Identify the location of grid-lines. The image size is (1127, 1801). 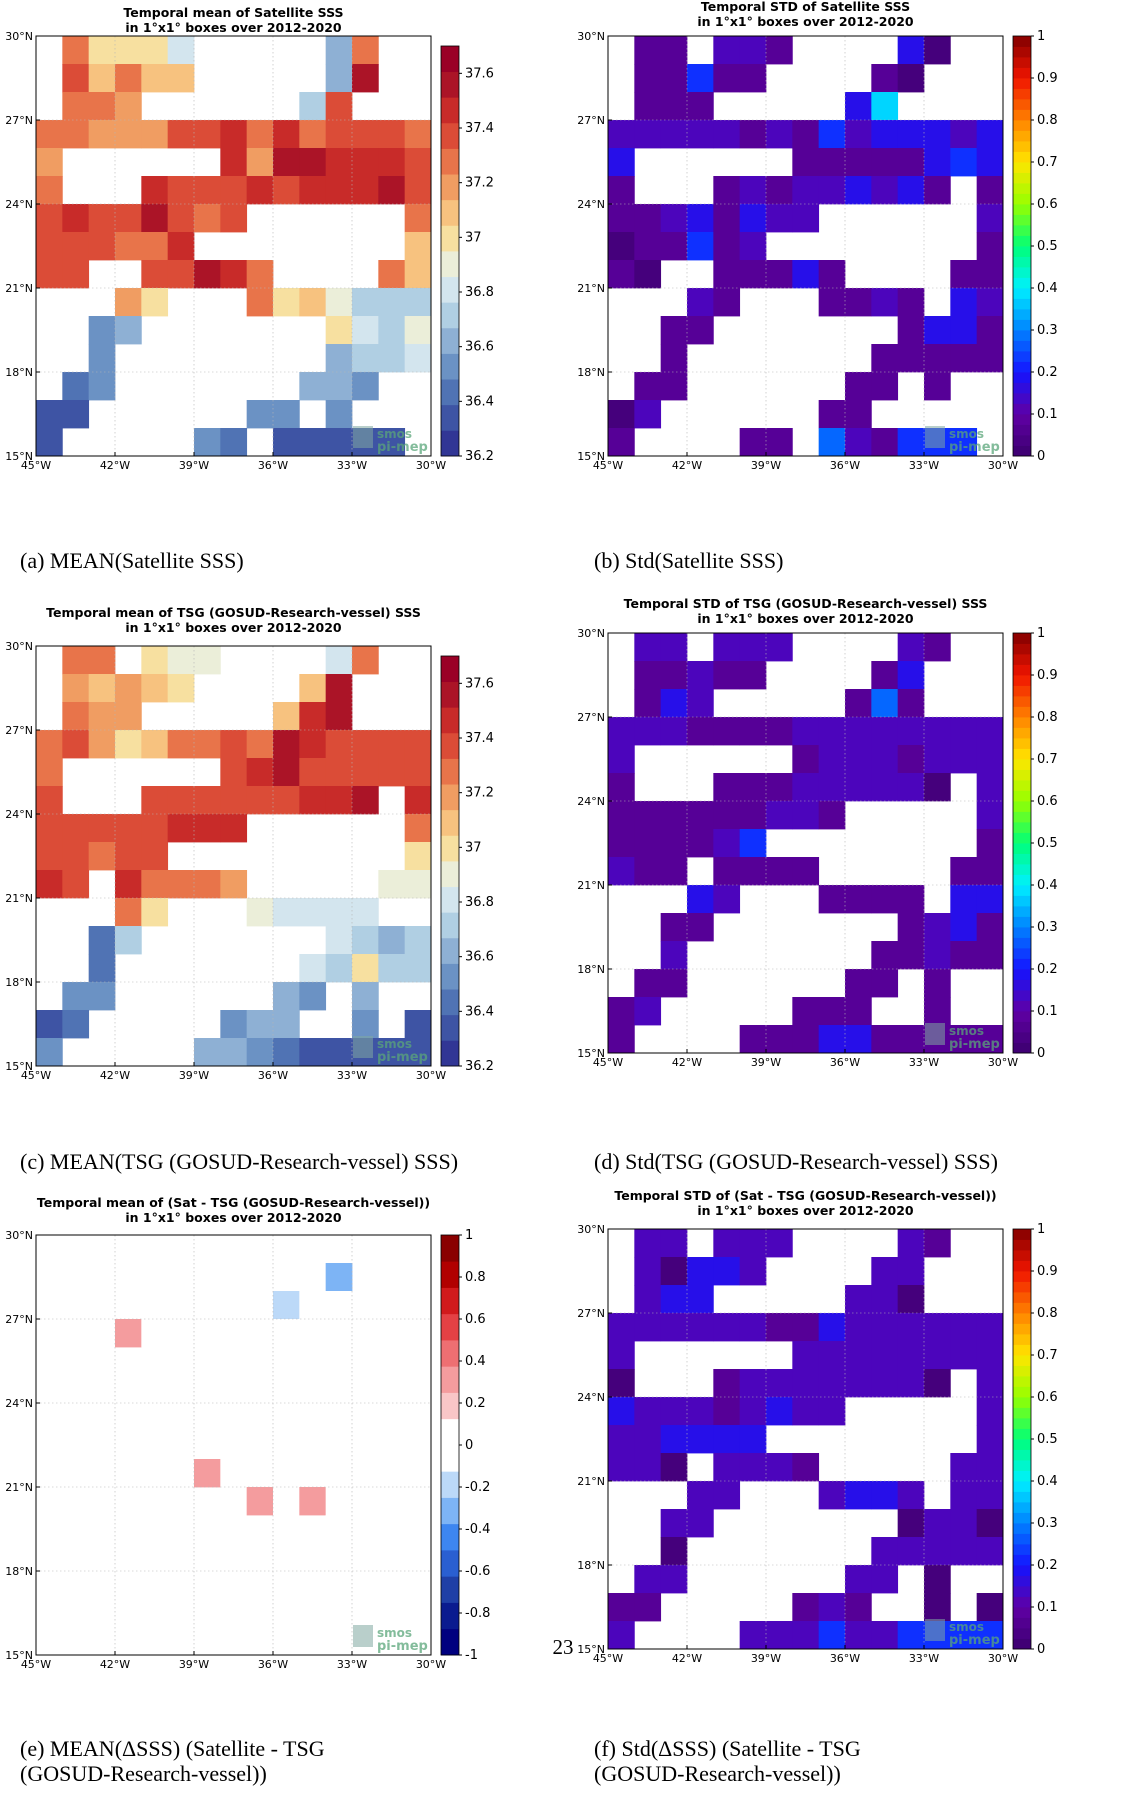
(233, 856).